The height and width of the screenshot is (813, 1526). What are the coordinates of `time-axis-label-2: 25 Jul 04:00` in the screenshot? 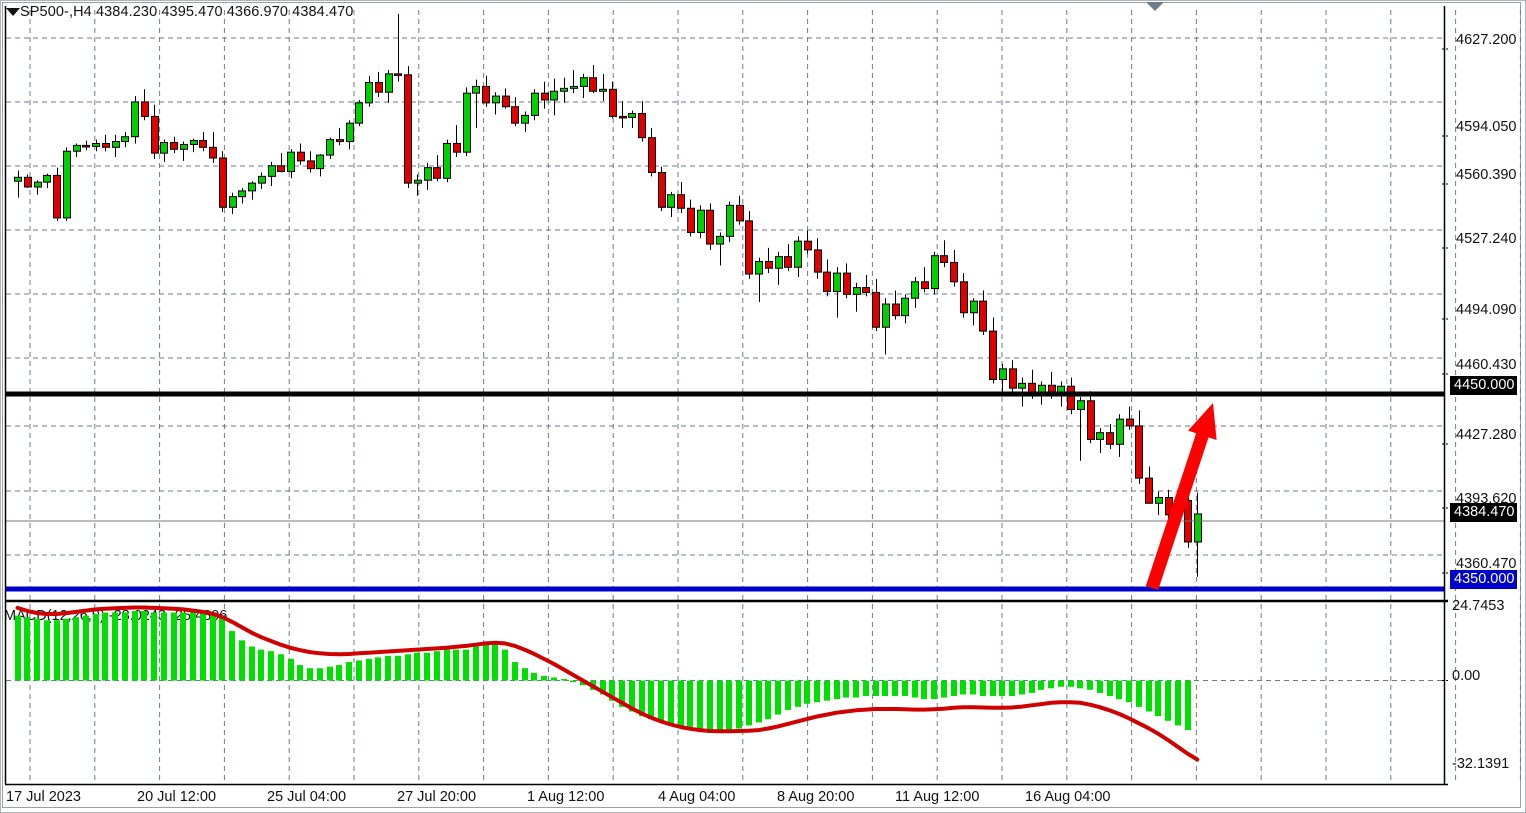 It's located at (307, 797).